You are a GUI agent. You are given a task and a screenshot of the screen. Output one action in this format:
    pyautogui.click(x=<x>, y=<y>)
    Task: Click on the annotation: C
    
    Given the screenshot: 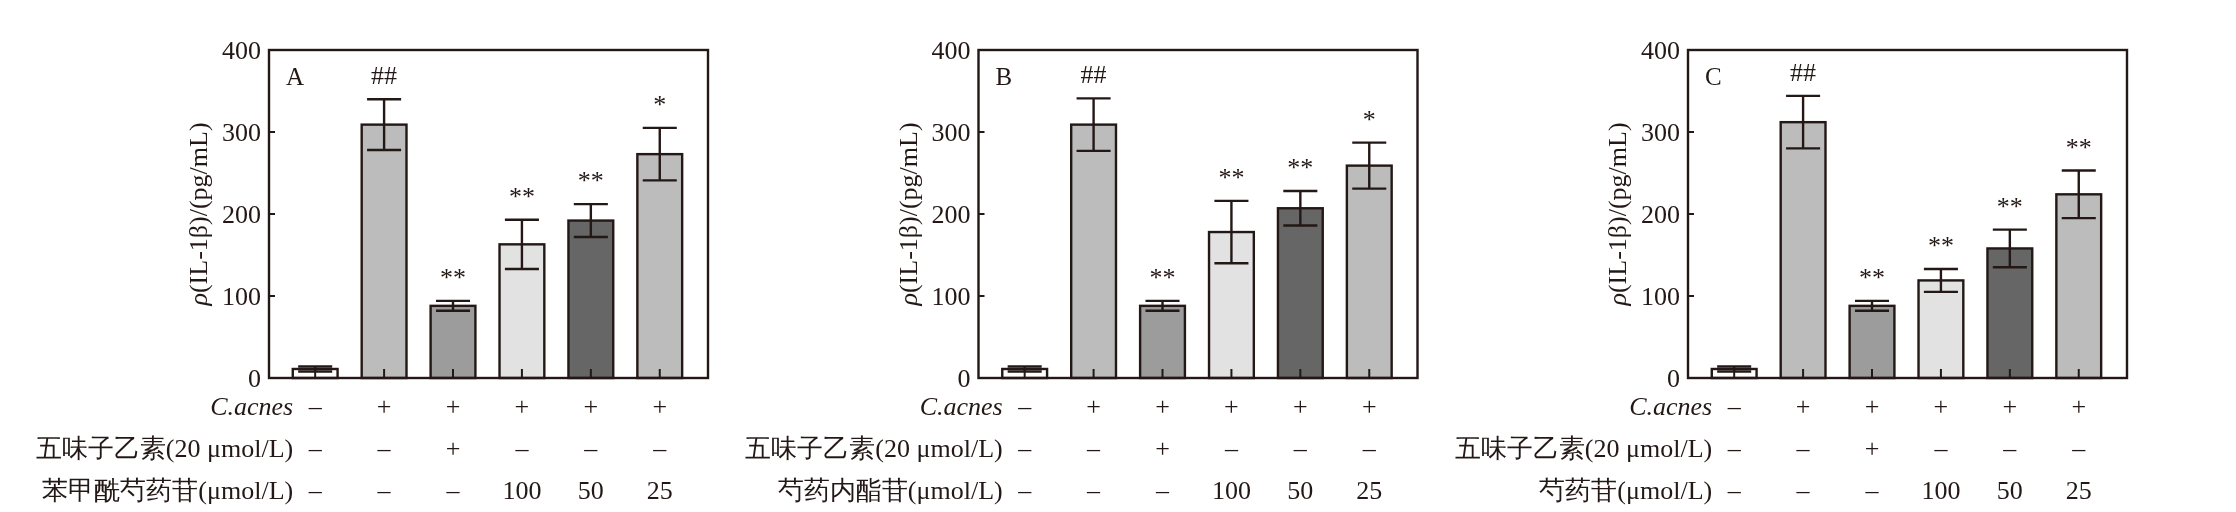 What is the action you would take?
    pyautogui.click(x=1713, y=76)
    